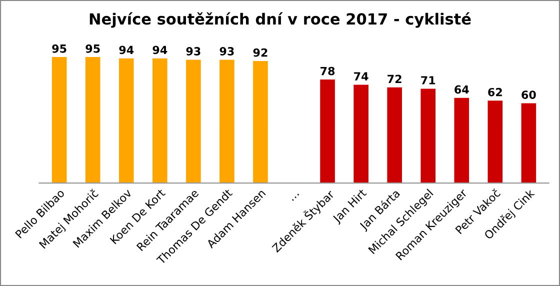 The height and width of the screenshot is (286, 560). I want to click on data-label: 92, so click(260, 52).